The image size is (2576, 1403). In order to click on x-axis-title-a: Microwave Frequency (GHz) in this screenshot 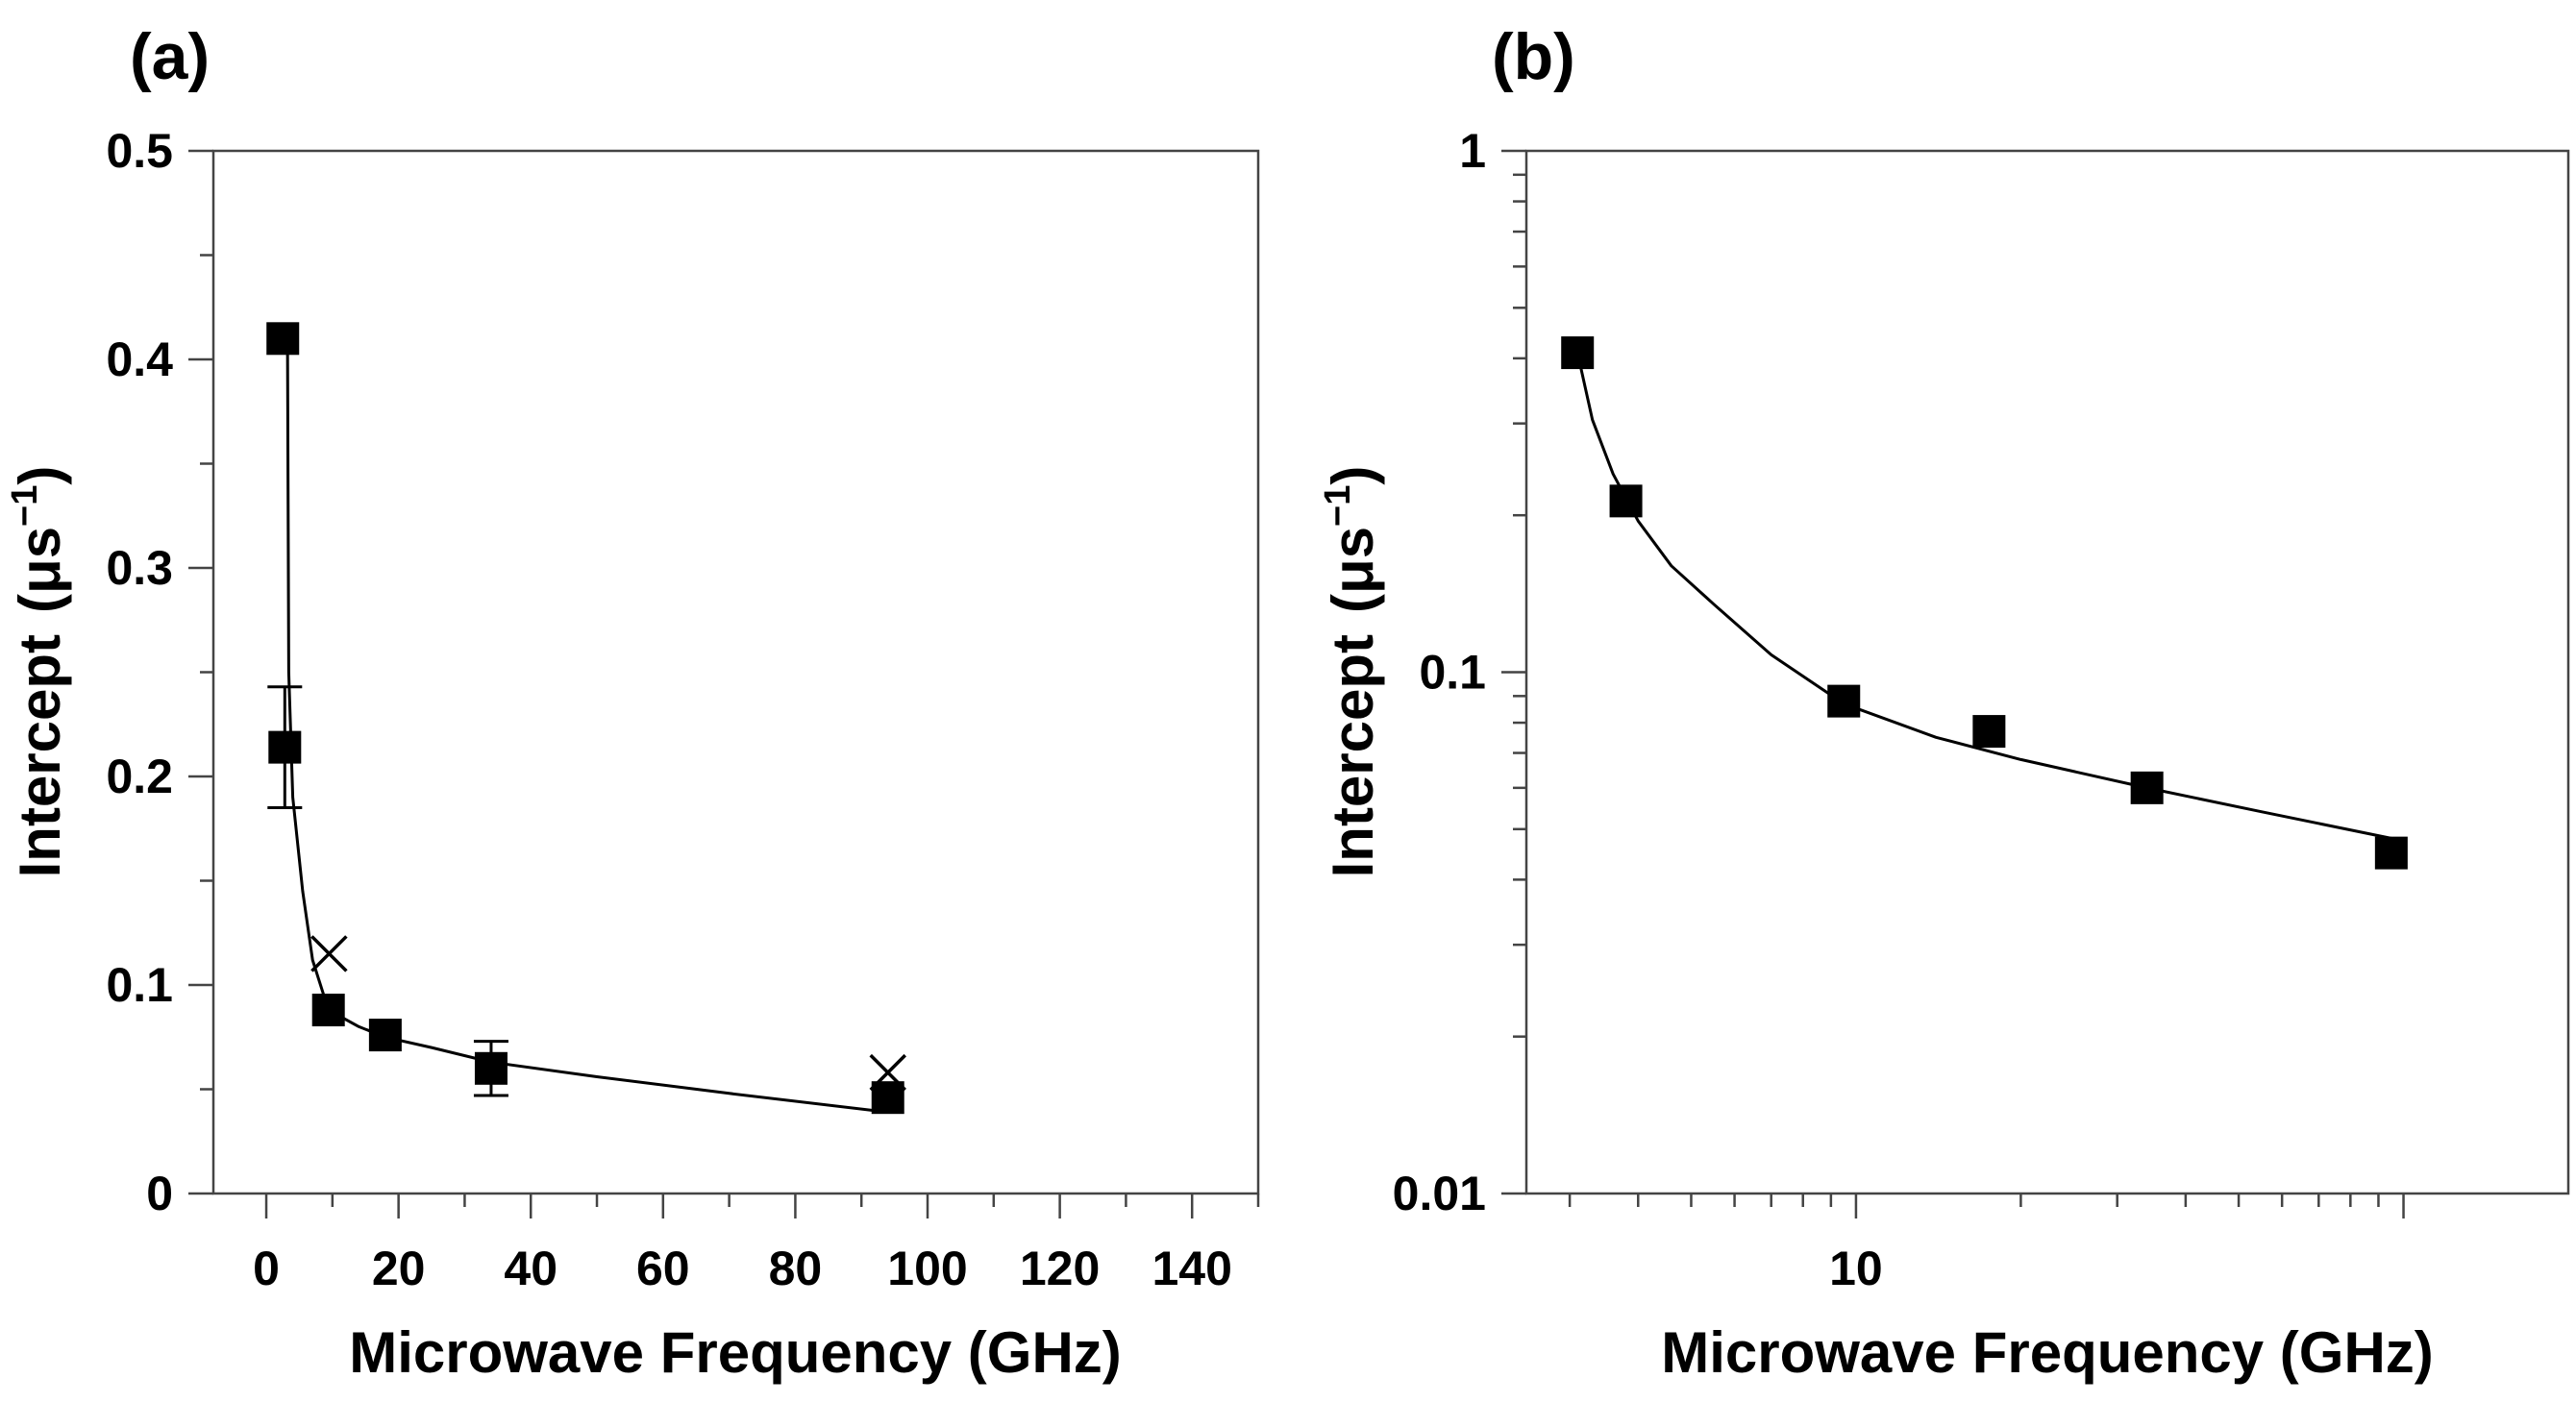, I will do `click(736, 1352)`.